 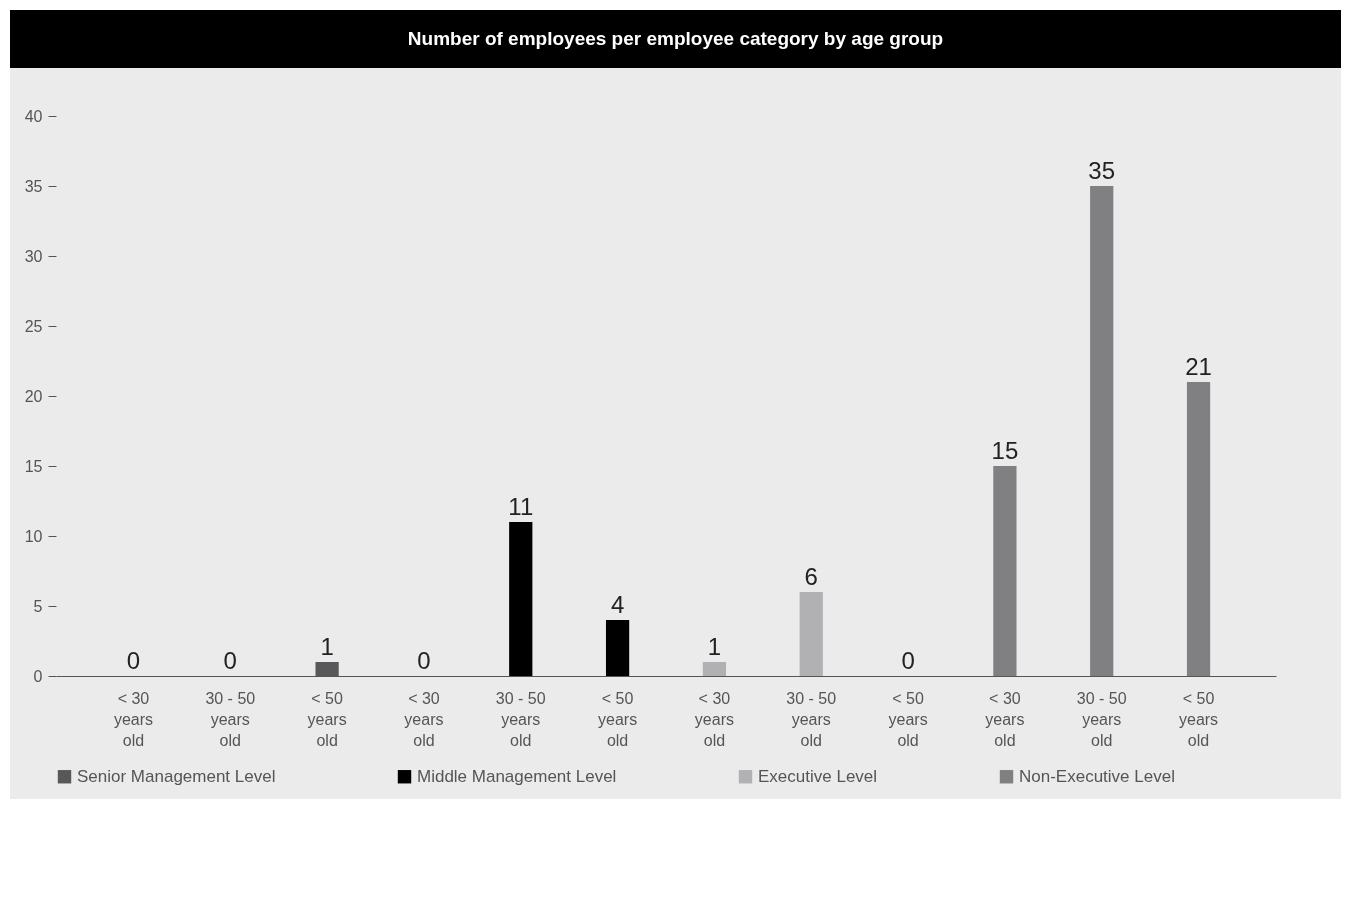 I want to click on y-tick-label: 30, so click(x=33, y=256).